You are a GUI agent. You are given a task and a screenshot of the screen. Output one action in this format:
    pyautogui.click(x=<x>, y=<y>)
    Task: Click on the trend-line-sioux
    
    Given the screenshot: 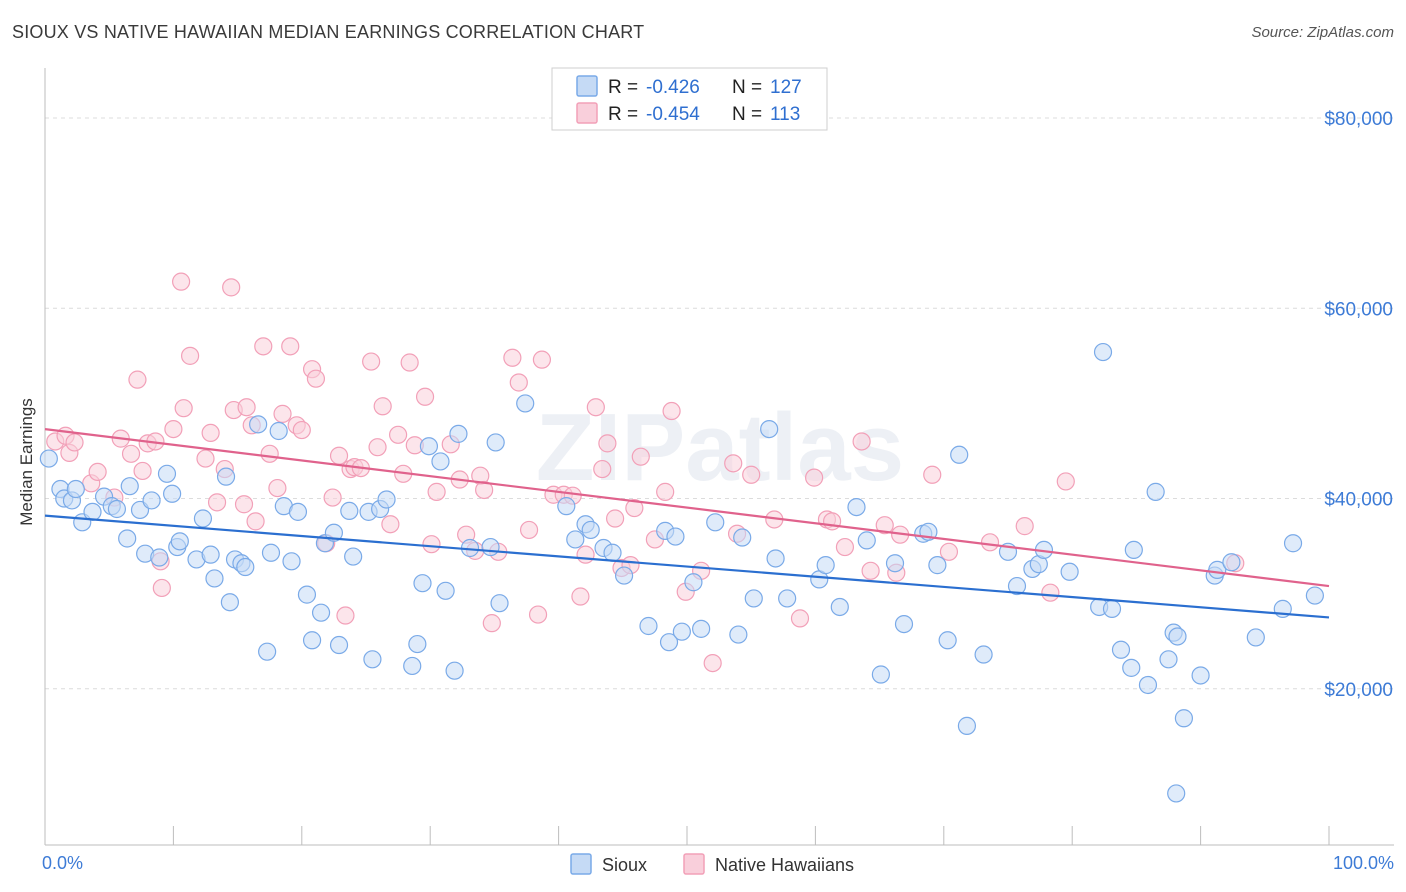 What is the action you would take?
    pyautogui.click(x=687, y=566)
    